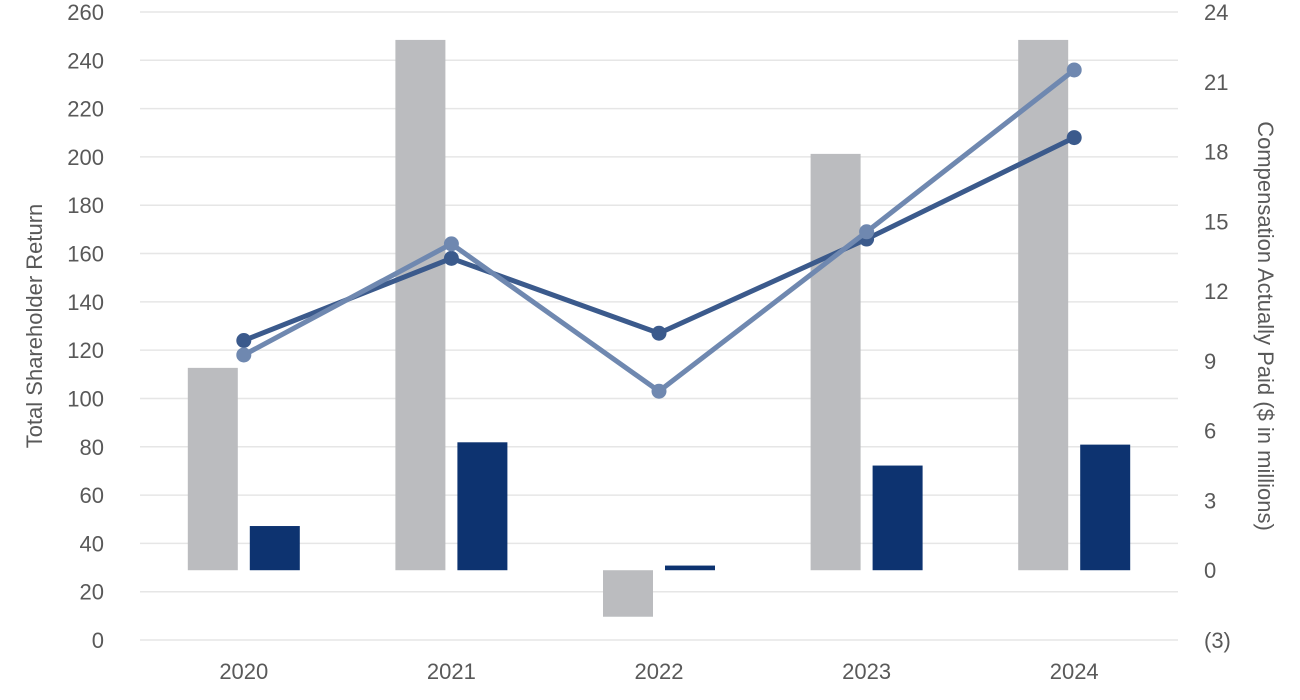 This screenshot has width=1300, height=700. Describe the element at coordinates (274, 548) in the screenshot. I see `bar-2-2020` at that location.